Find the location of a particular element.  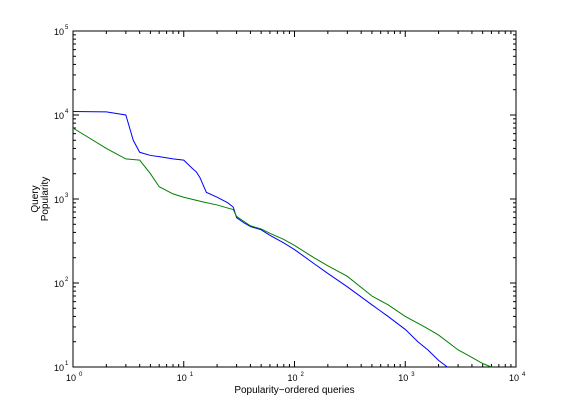

x-tick-exponent: 1 is located at coordinates (192, 375).